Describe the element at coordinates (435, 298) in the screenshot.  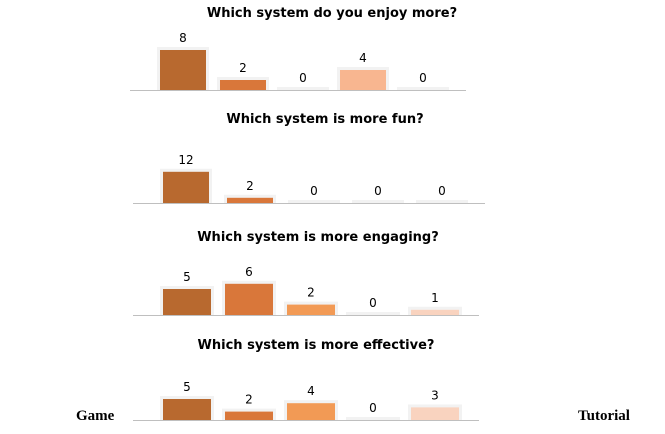
I see `chart-3-value-label-5: 1` at that location.